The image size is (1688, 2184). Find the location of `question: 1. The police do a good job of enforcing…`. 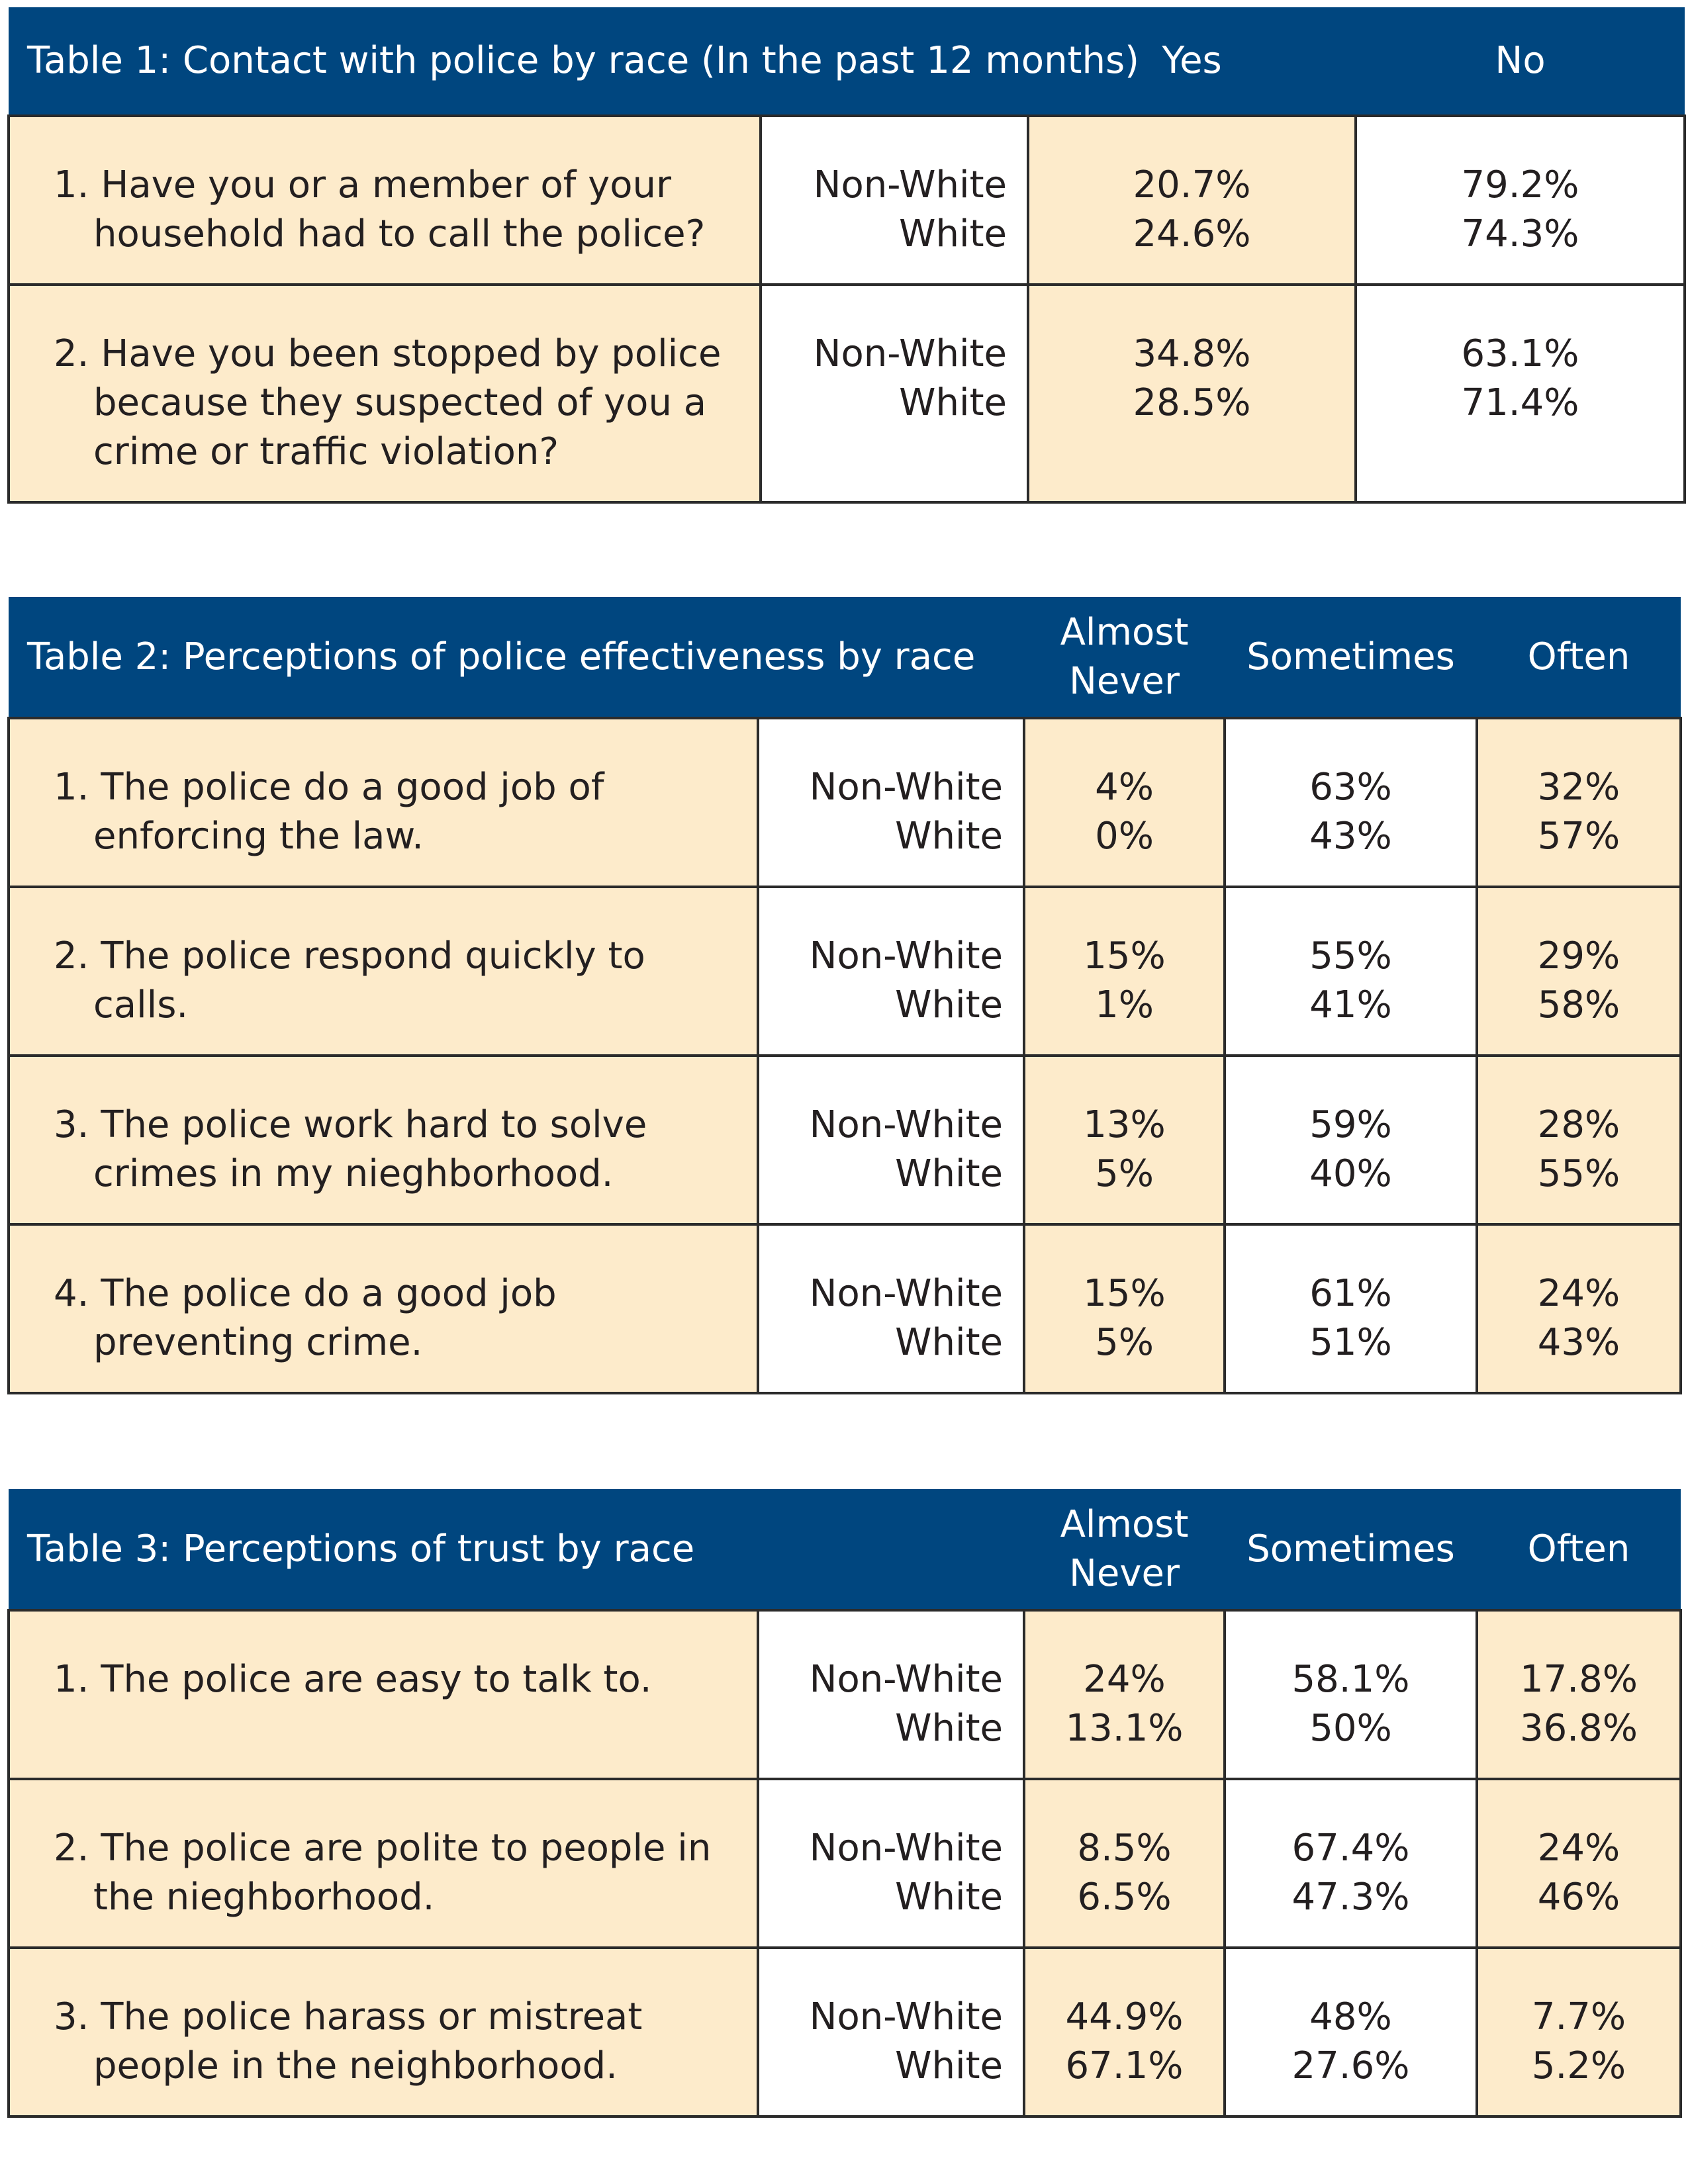

question: 1. The police do a good job of enforcing… is located at coordinates (383, 802).